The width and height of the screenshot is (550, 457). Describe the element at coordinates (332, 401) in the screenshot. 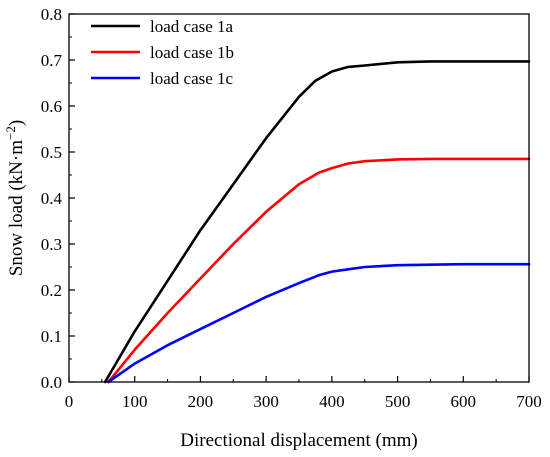

I see `x-tick-label: 400` at that location.